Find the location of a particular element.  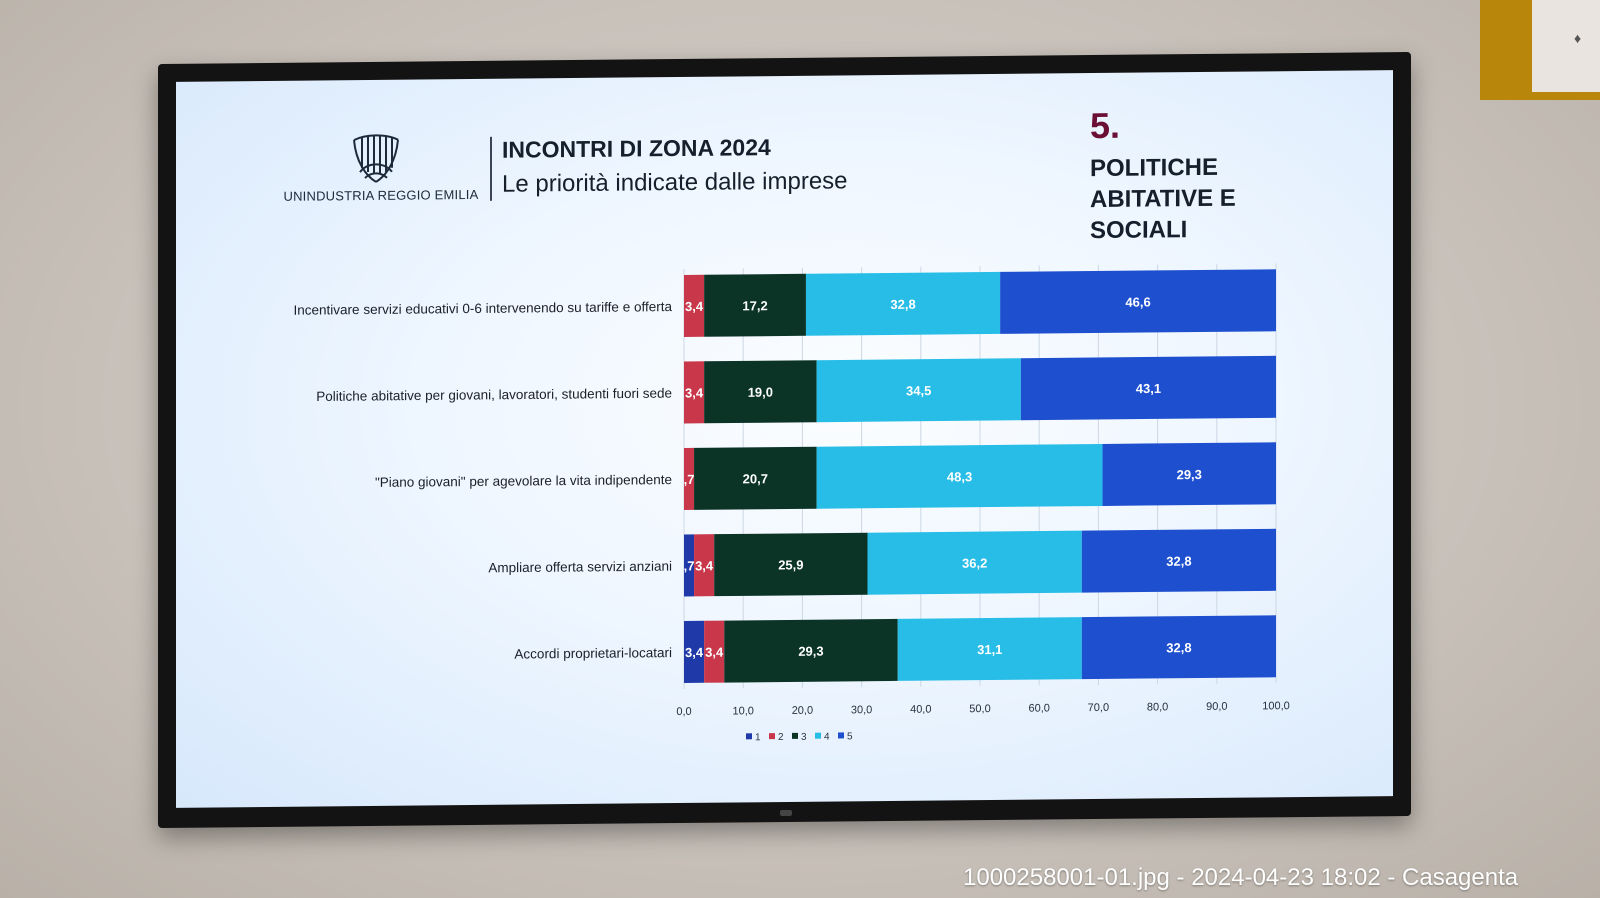

wall-picture-icon: ♦ is located at coordinates (1578, 38).